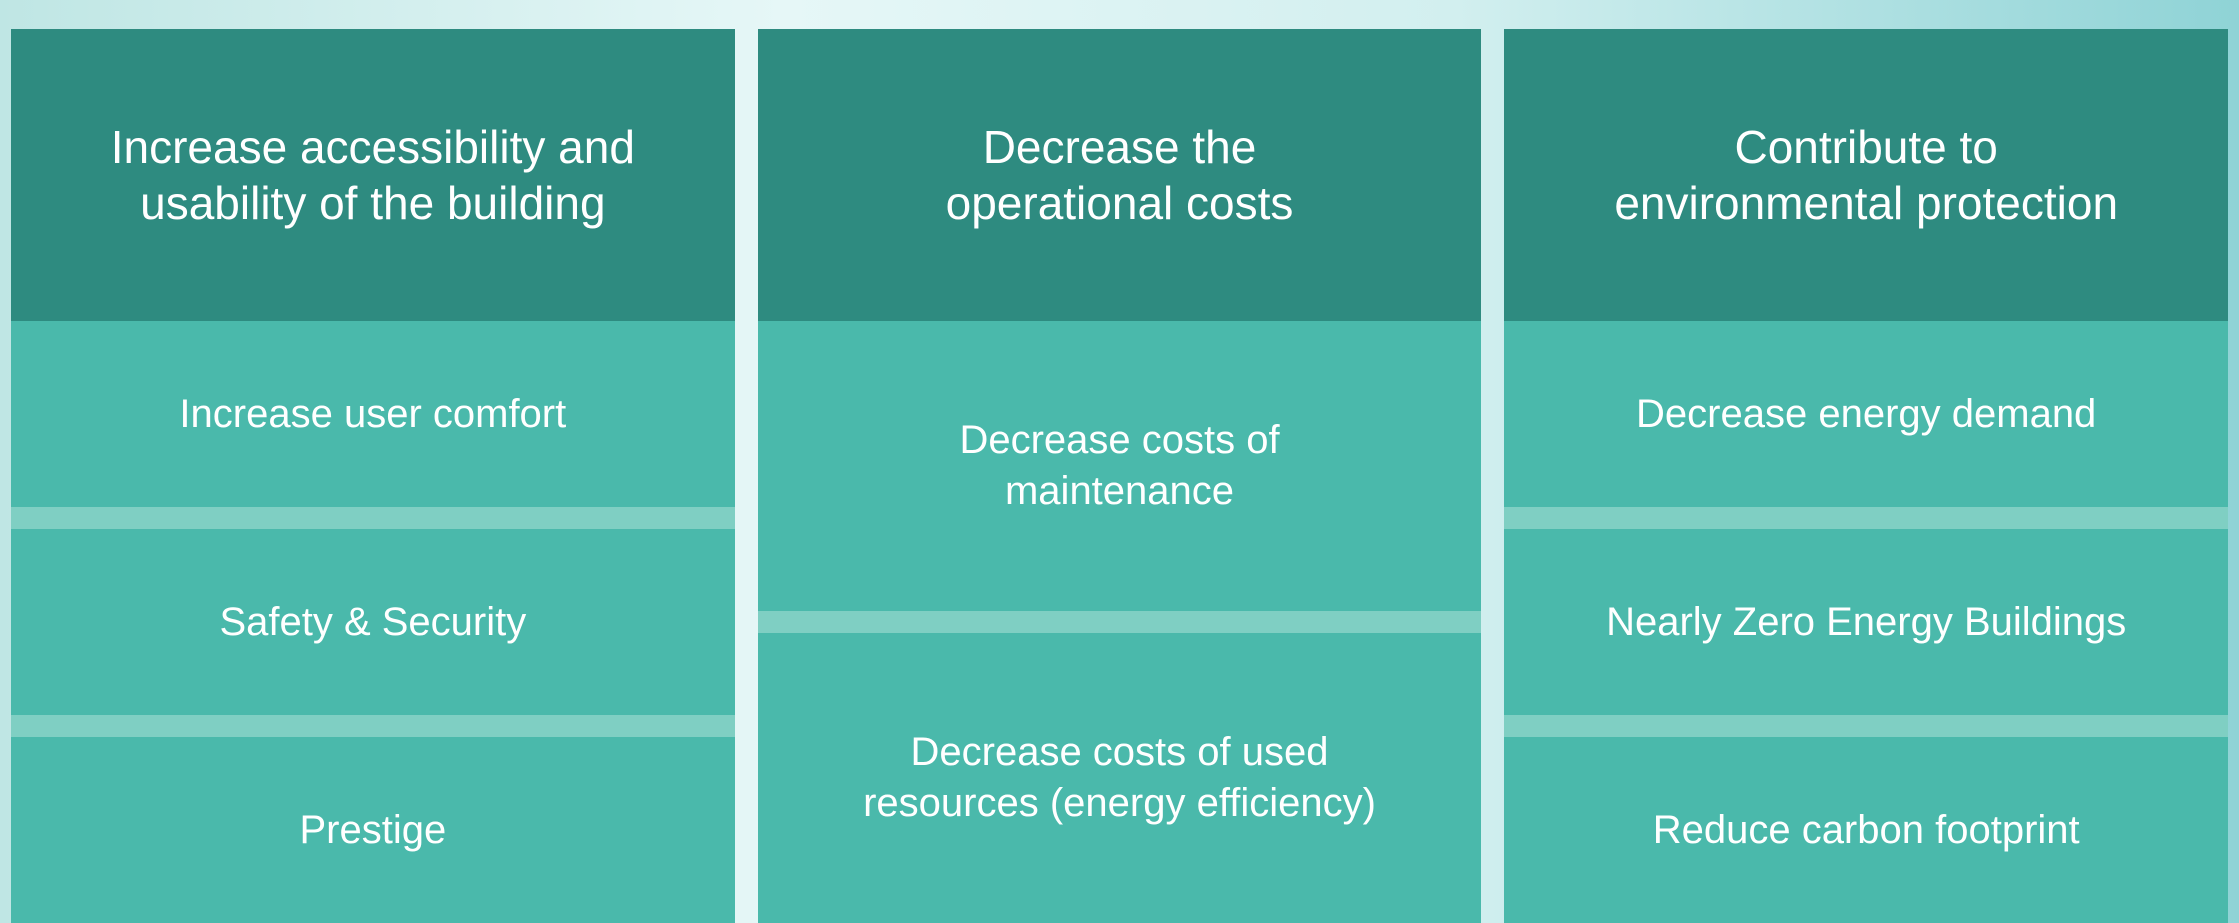 Image resolution: width=2239 pixels, height=923 pixels. Describe the element at coordinates (1866, 147) in the screenshot. I see `text-line: Contribute to` at that location.